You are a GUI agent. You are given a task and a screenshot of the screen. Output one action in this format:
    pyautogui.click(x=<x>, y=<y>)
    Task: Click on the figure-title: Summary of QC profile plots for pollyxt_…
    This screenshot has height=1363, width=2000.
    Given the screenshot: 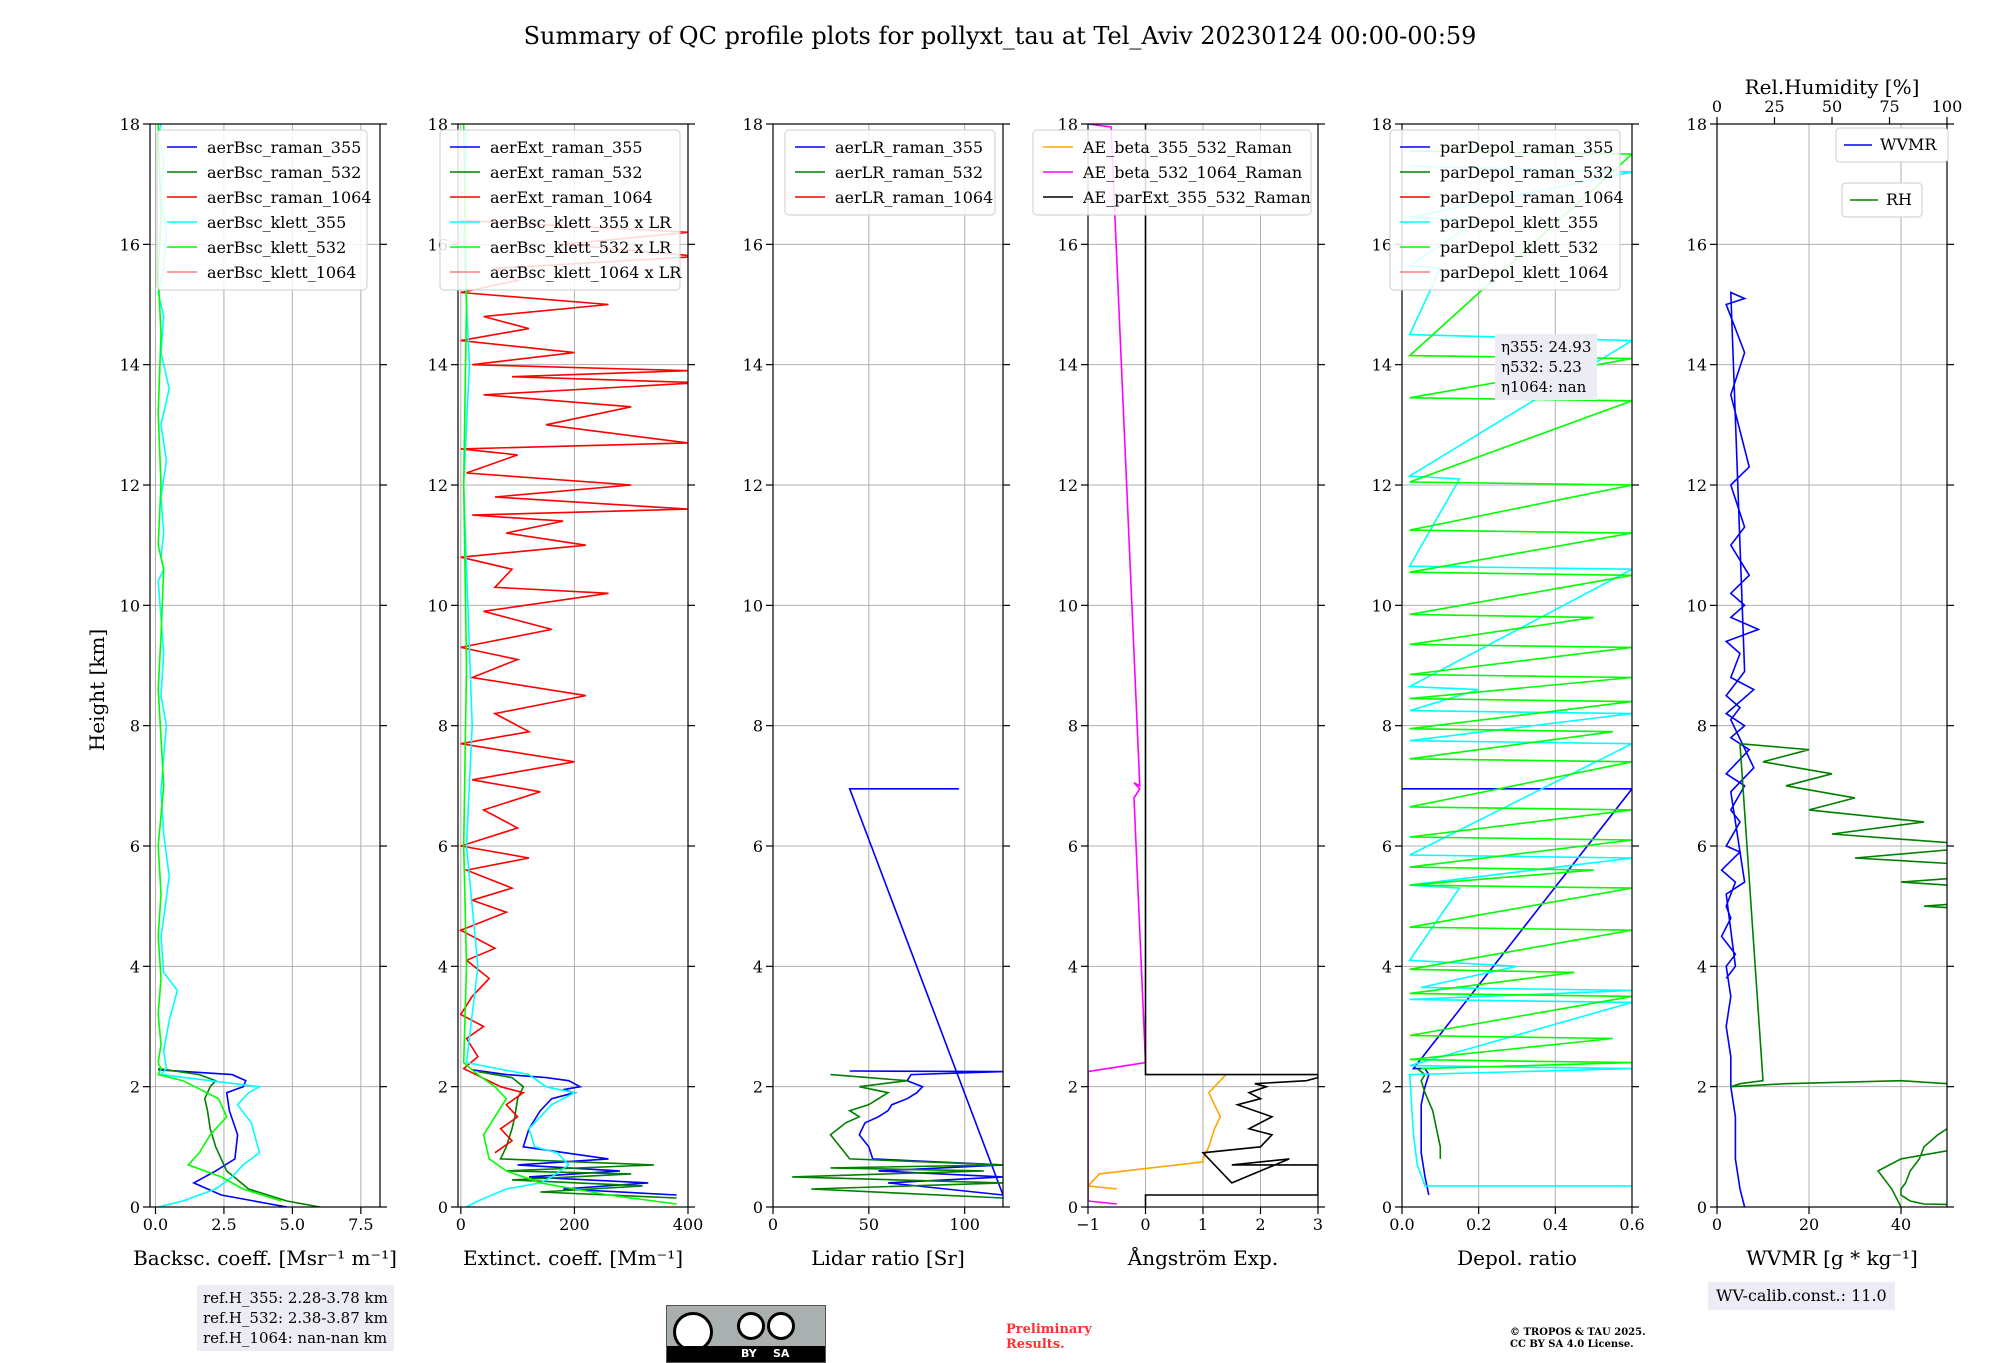 What is the action you would take?
    pyautogui.click(x=1000, y=36)
    